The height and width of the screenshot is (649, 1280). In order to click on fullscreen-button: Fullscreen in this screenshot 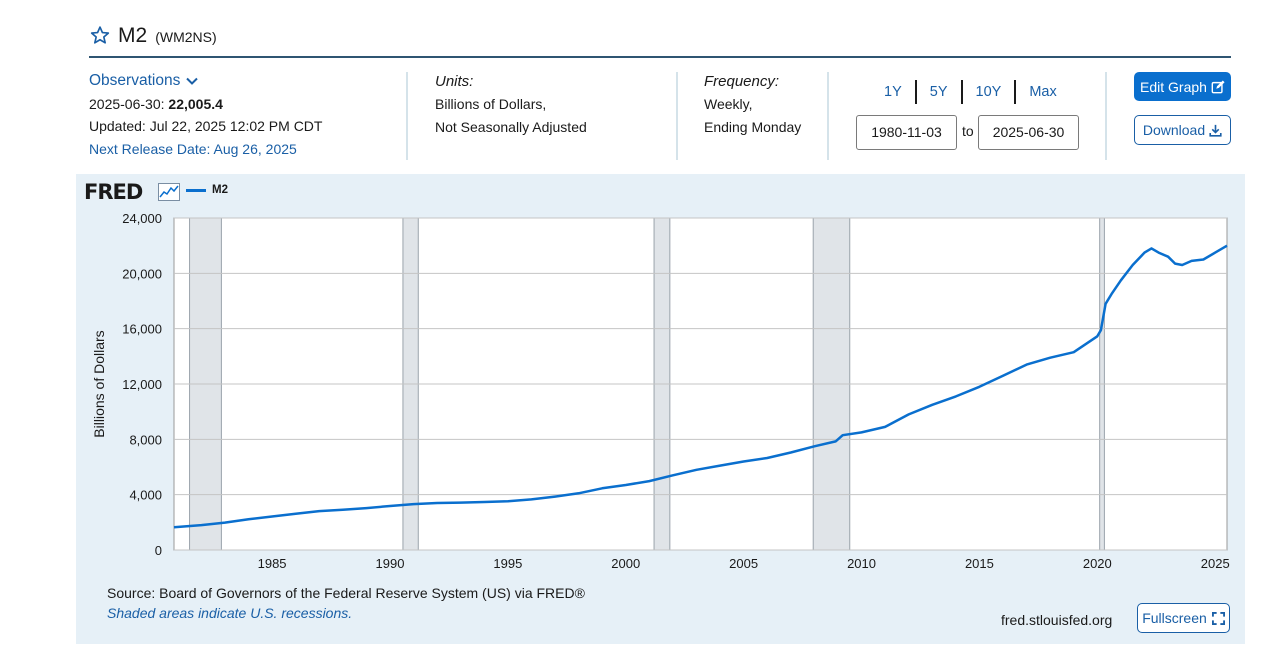, I will do `click(1183, 618)`.